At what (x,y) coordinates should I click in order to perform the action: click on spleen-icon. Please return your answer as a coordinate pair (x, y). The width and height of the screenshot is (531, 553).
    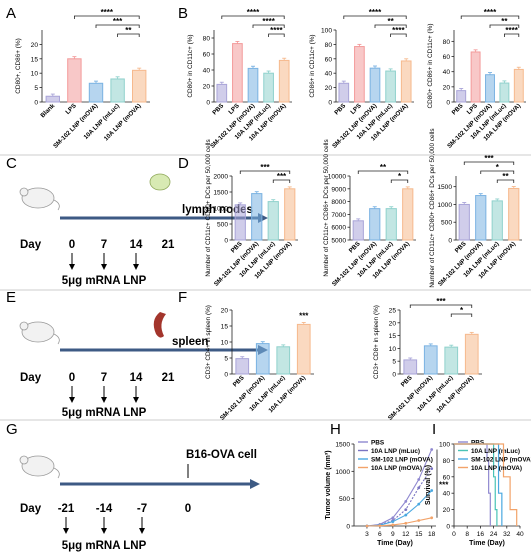
    Looking at the image, I should click on (159, 325).